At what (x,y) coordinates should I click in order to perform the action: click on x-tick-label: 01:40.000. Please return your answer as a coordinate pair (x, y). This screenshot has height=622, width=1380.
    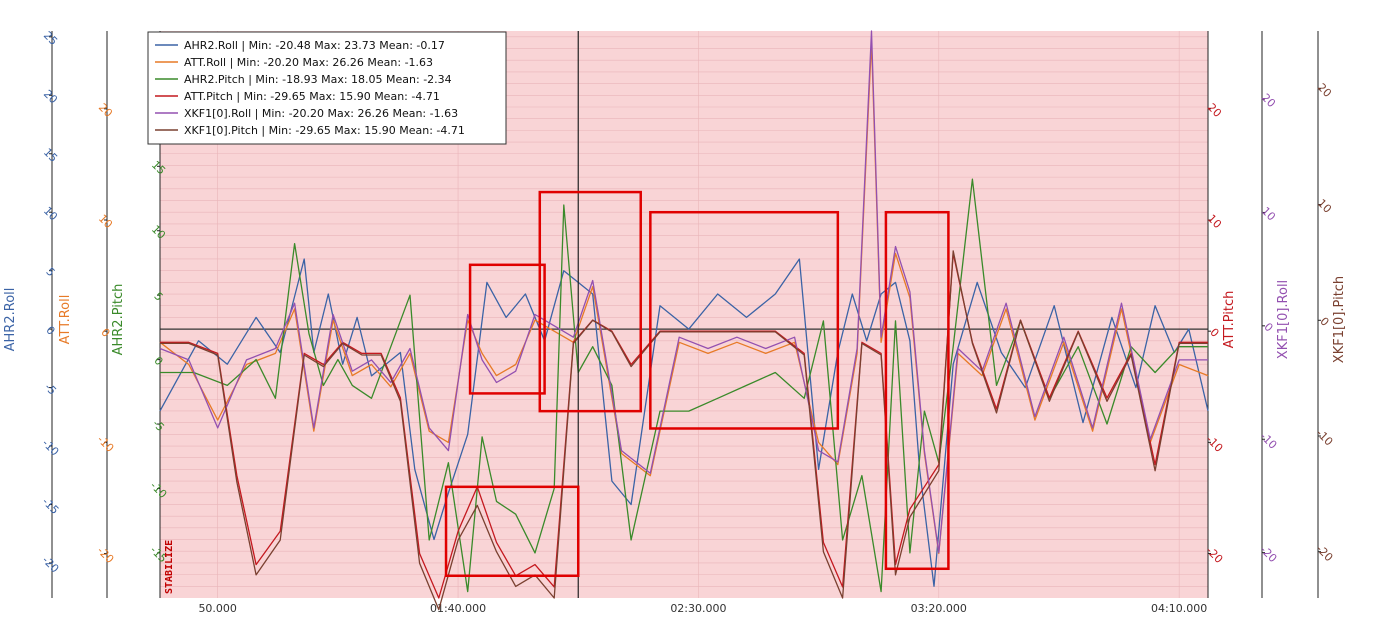
    Looking at the image, I should click on (458, 608).